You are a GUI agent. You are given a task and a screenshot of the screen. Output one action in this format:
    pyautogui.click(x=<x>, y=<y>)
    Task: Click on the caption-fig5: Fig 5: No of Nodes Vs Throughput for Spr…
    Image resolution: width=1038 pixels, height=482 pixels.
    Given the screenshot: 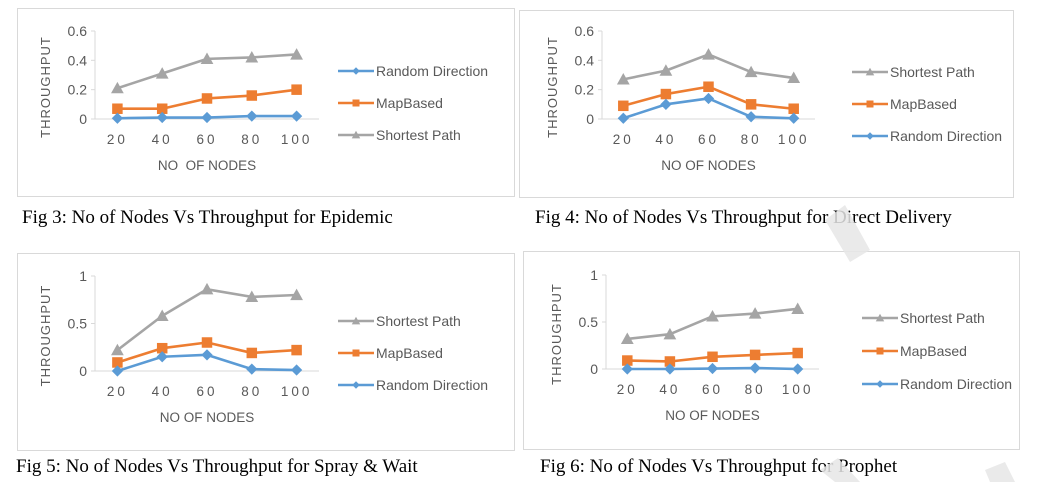 What is the action you would take?
    pyautogui.click(x=217, y=466)
    